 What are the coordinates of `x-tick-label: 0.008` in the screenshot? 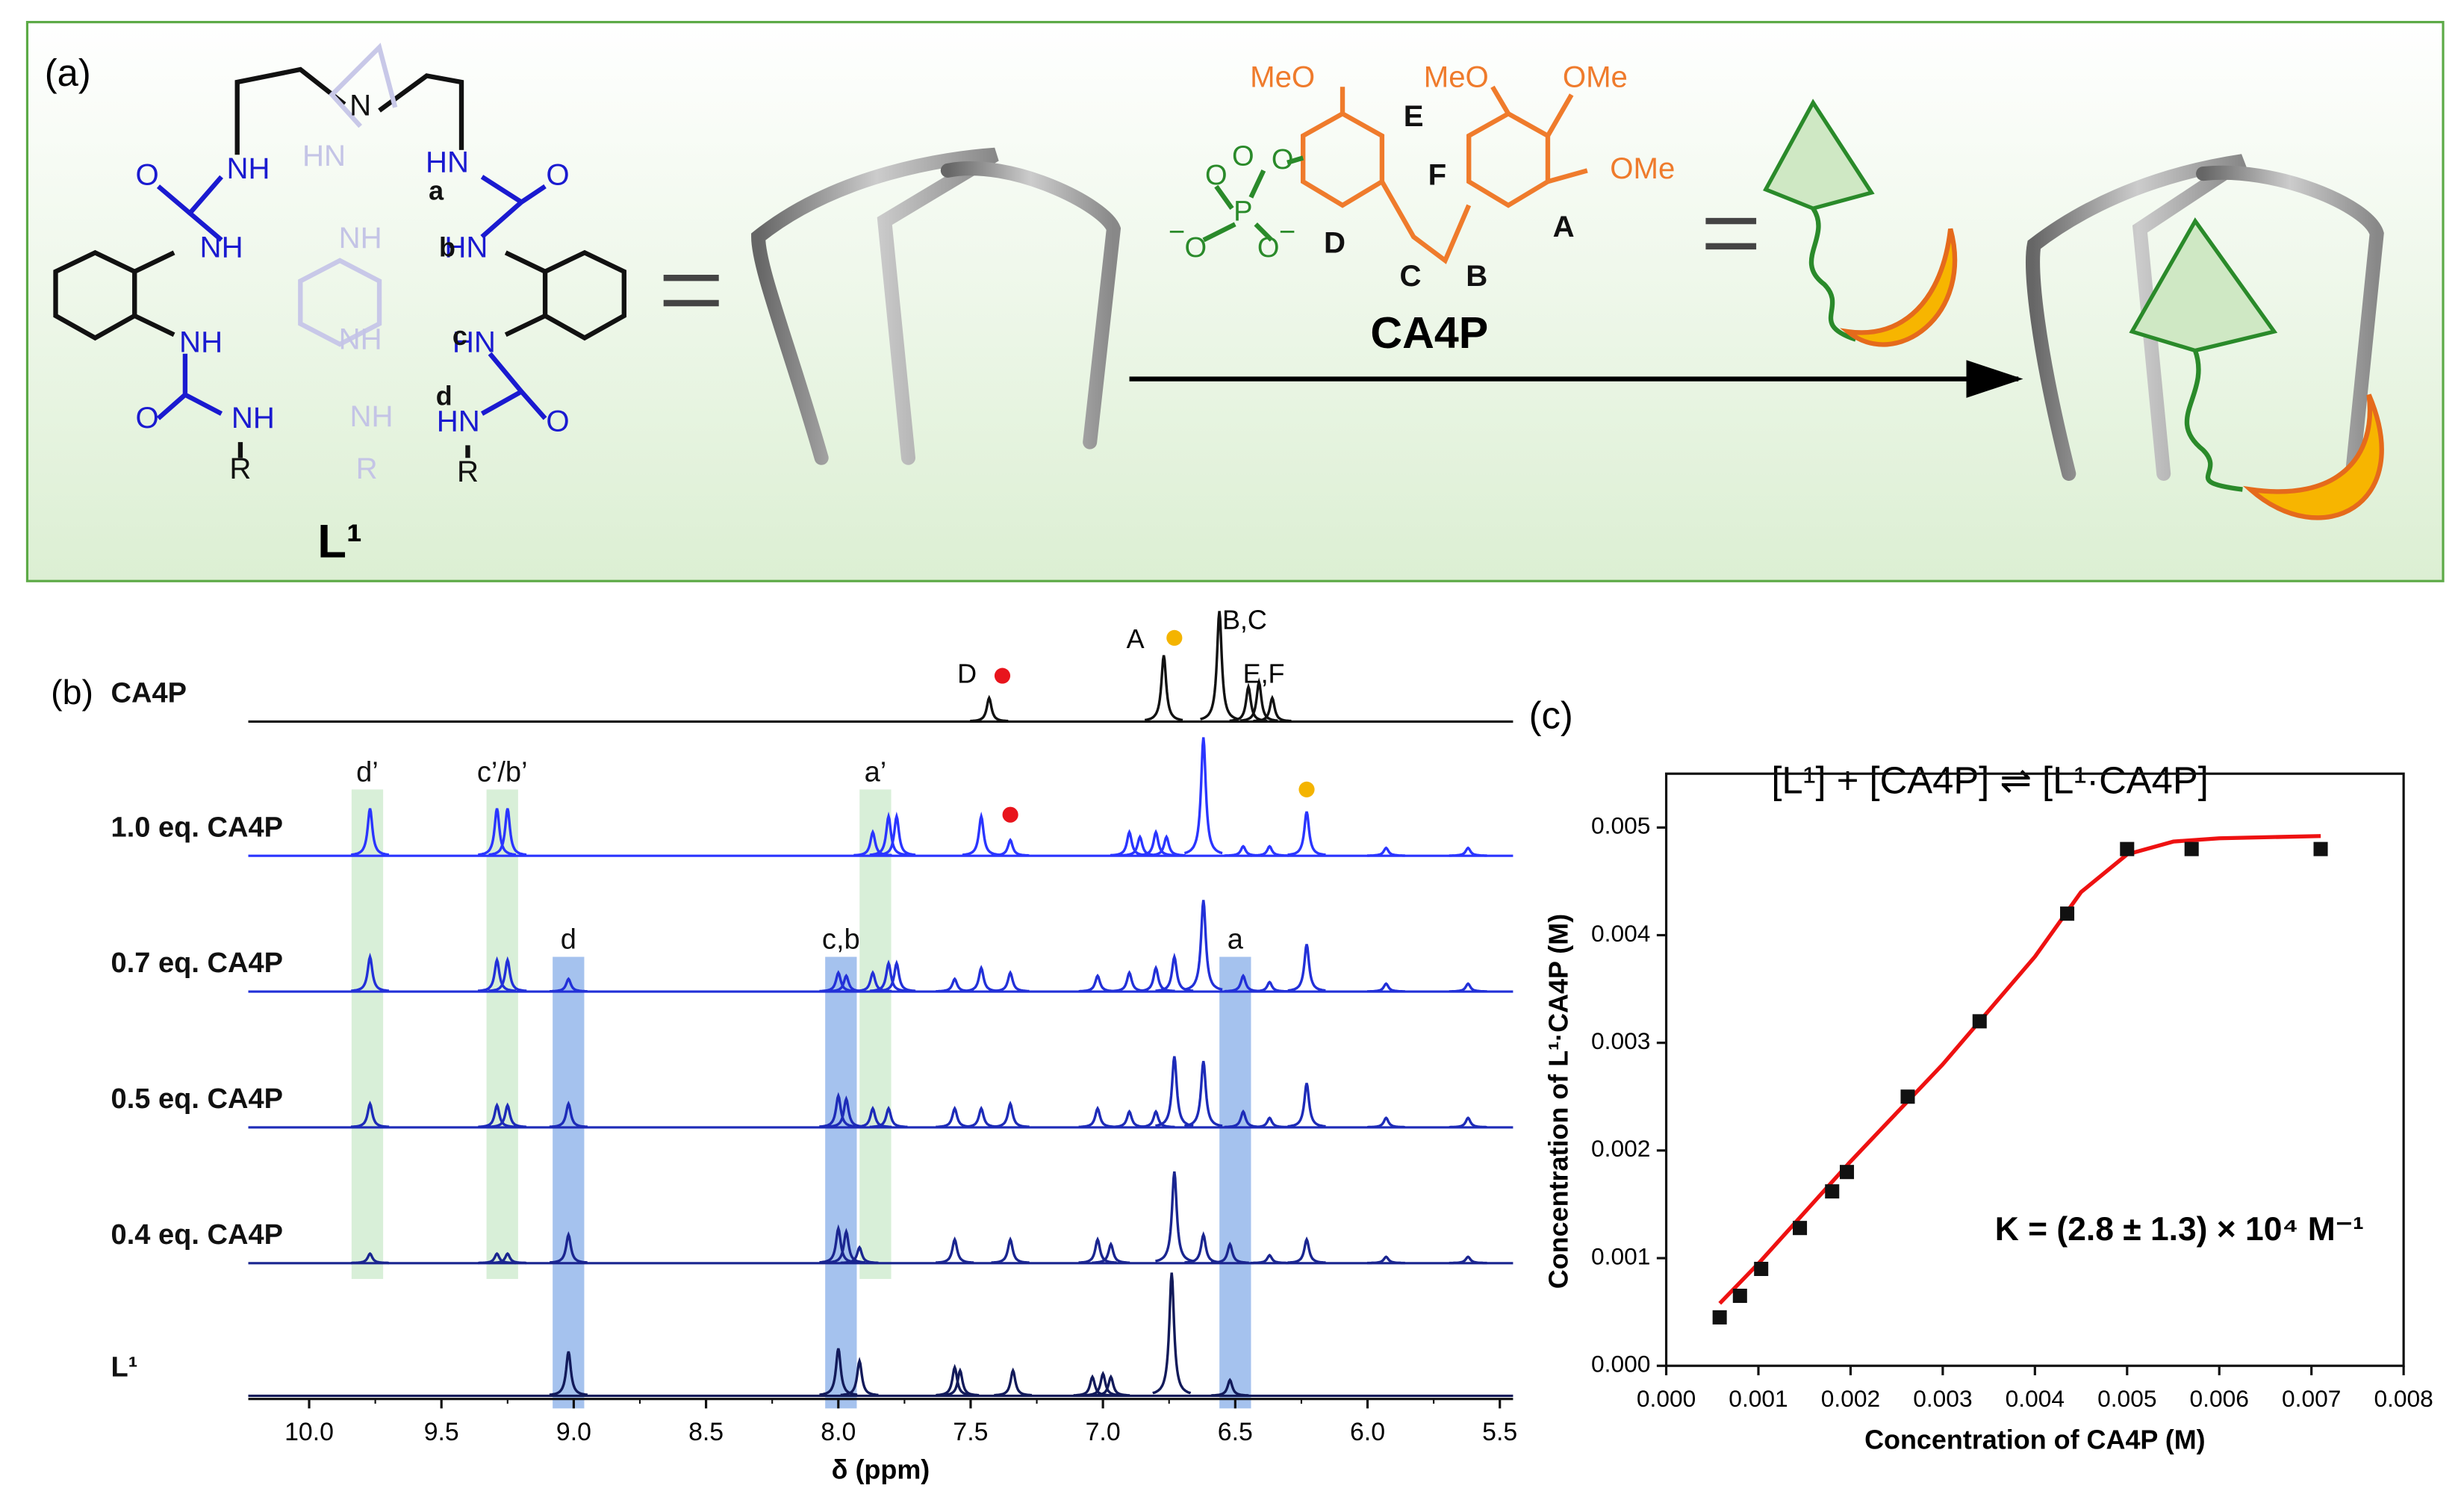 It's located at (2403, 1398).